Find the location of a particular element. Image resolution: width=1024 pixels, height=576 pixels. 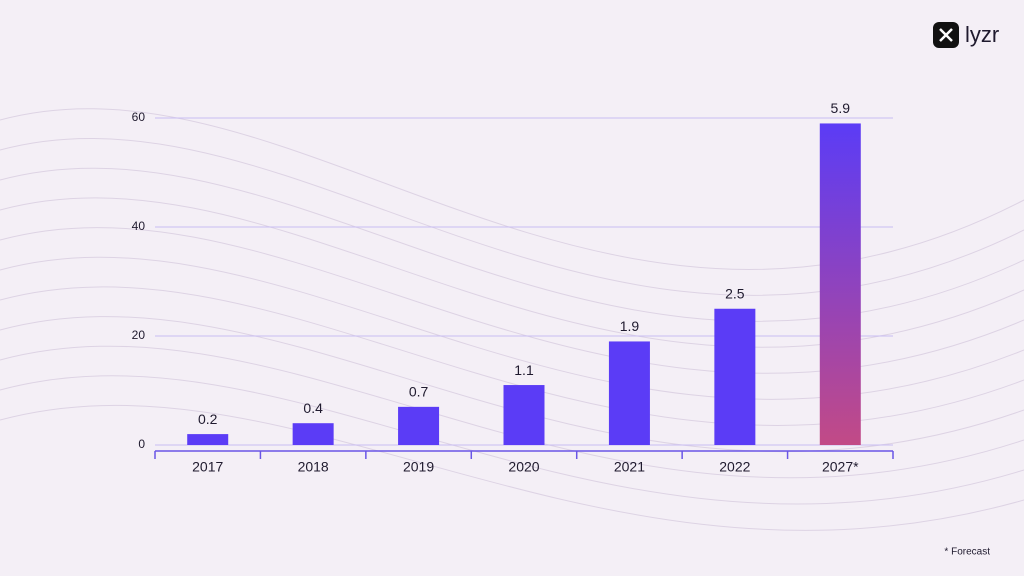

x-tick-label: 2027* is located at coordinates (840, 467).